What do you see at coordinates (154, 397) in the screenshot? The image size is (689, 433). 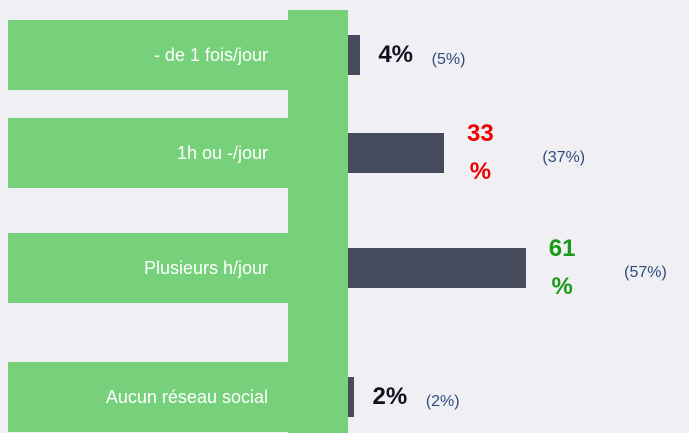 I see `category-label: Aucun réseau social` at bounding box center [154, 397].